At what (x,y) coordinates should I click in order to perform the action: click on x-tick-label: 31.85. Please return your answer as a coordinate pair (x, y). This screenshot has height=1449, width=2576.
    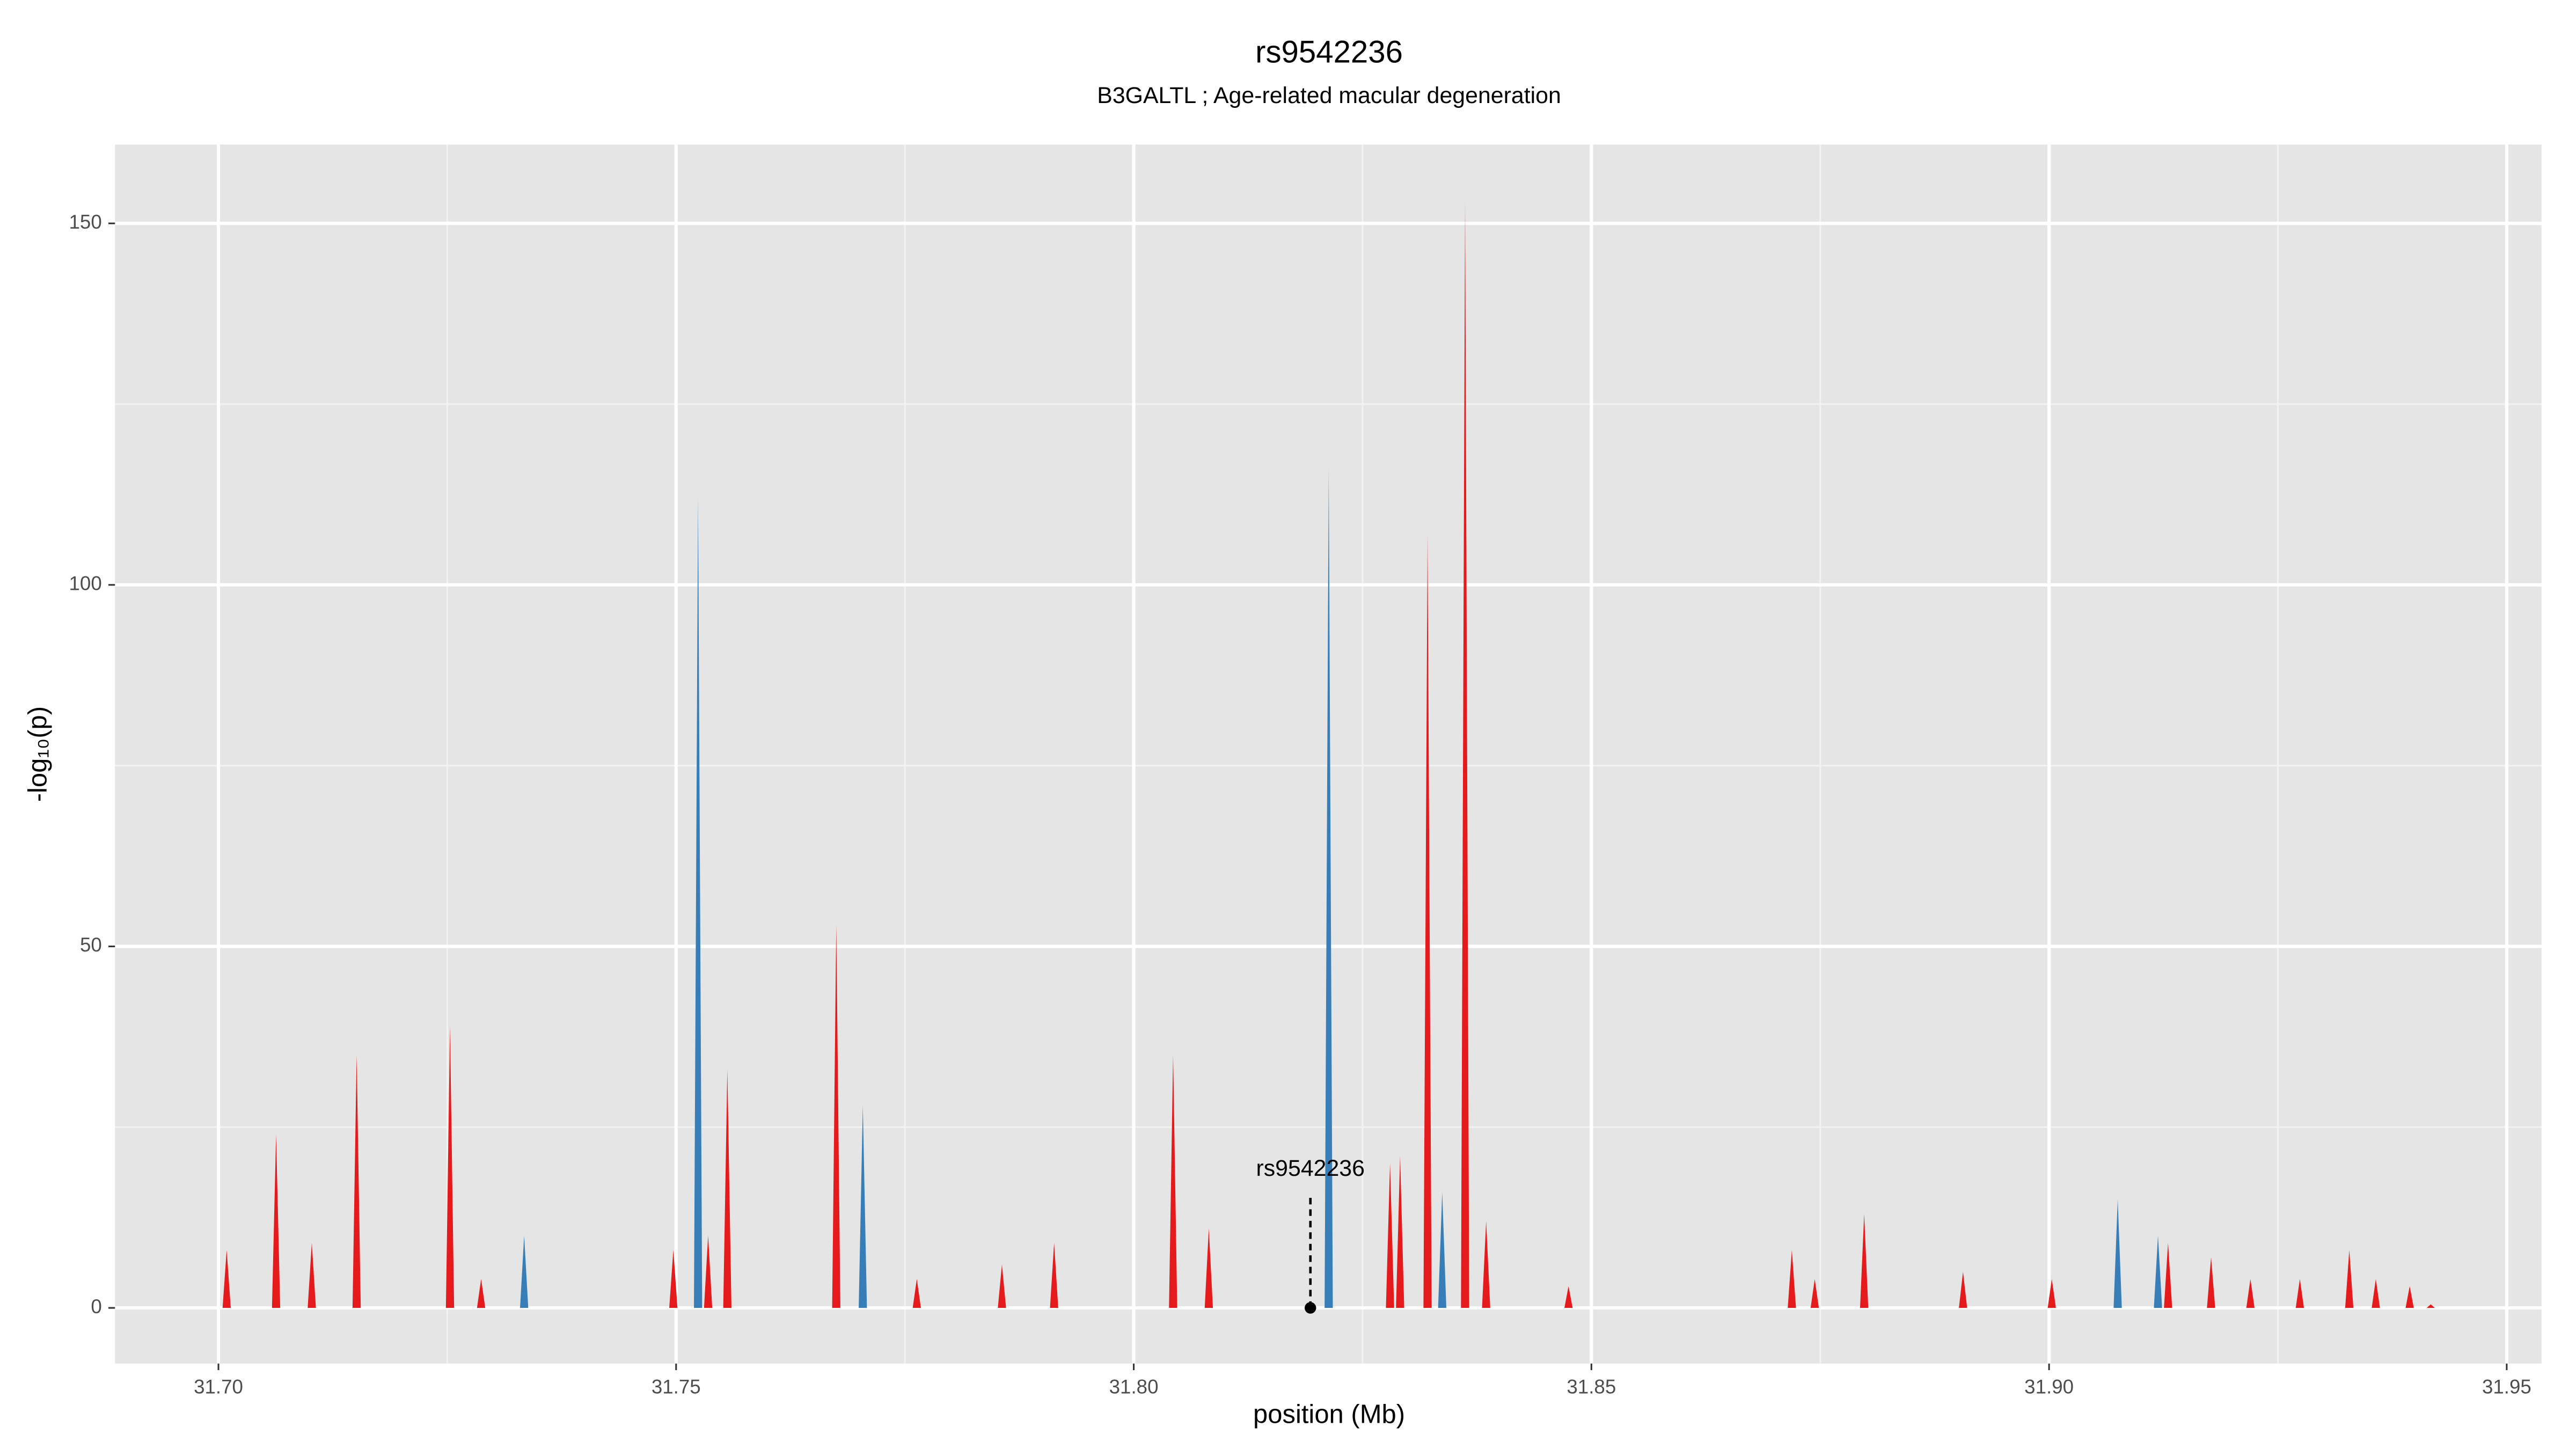
    Looking at the image, I should click on (1591, 1386).